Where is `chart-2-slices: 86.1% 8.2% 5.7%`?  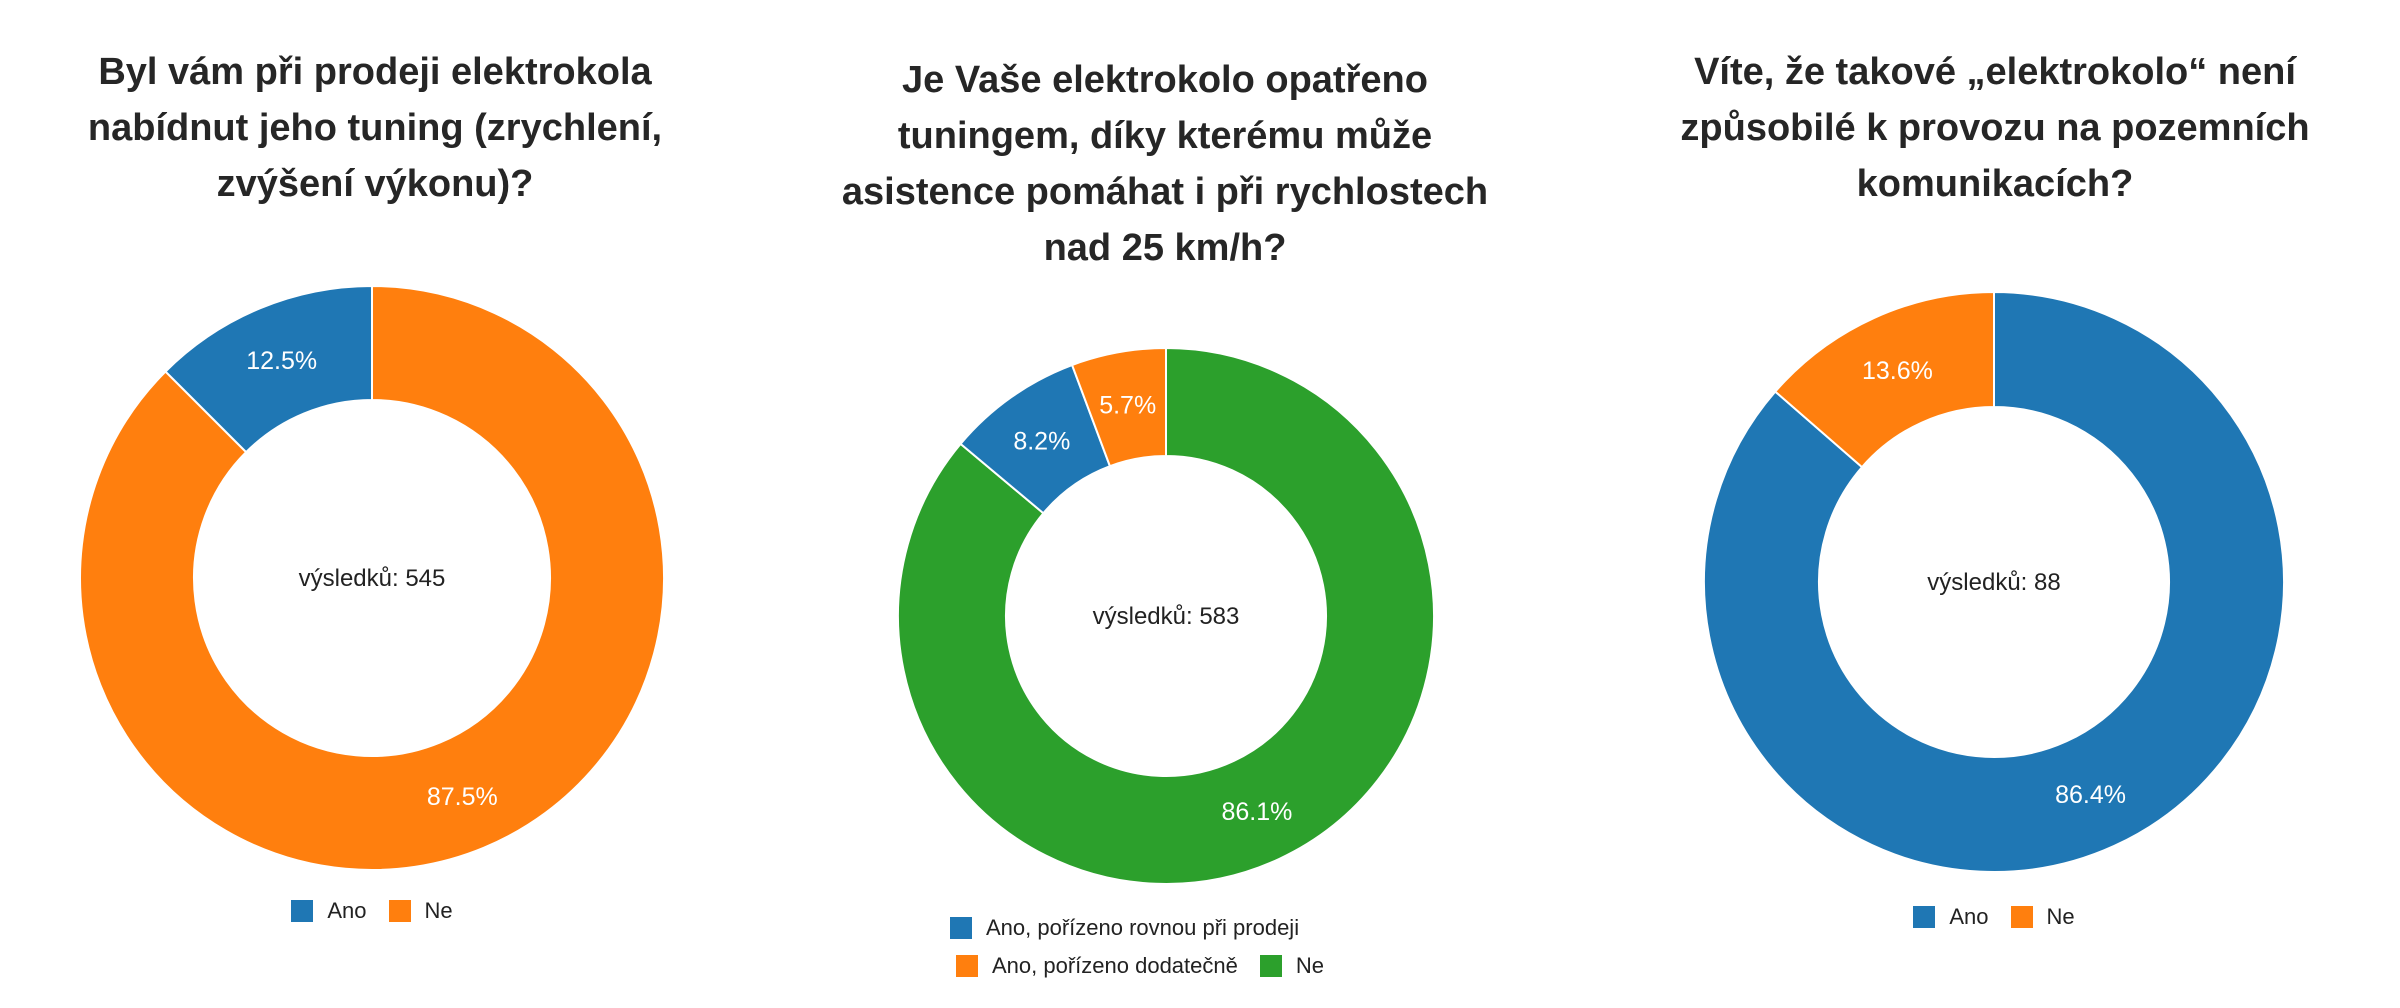 chart-2-slices: 86.1% 8.2% 5.7% is located at coordinates (1166, 615).